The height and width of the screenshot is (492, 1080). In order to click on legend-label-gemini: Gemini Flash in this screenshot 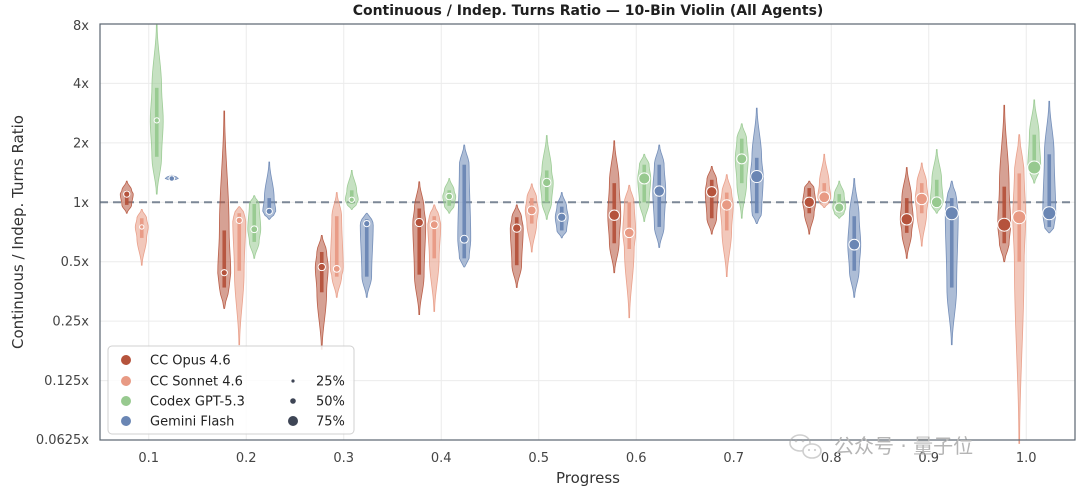, I will do `click(192, 422)`.